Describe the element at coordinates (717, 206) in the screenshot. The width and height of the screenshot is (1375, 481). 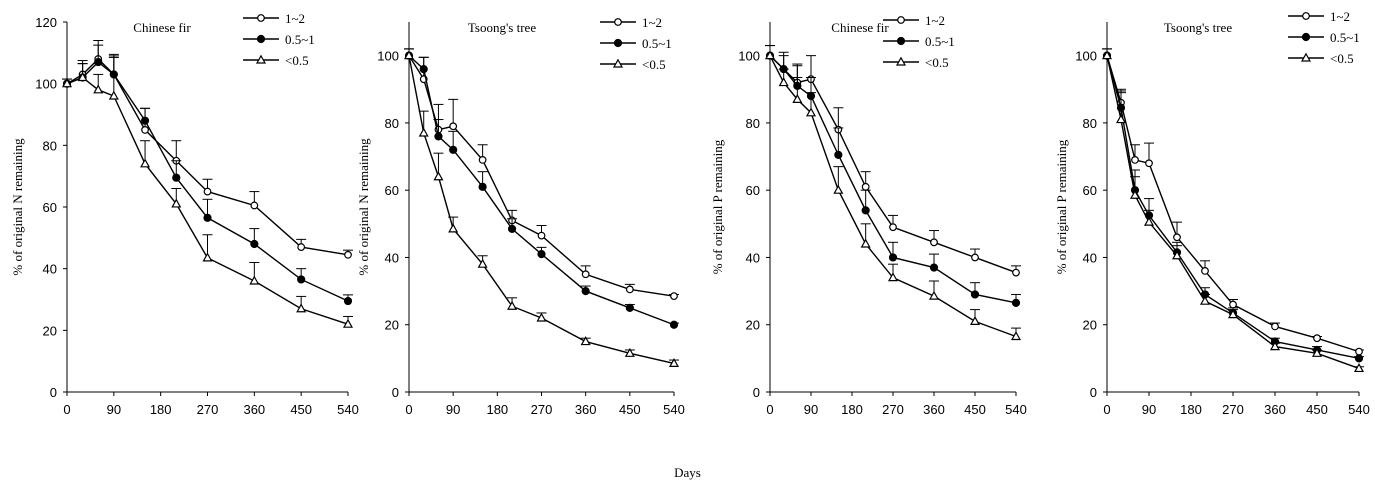
I see `y-axis-label: % of original P remaining` at that location.